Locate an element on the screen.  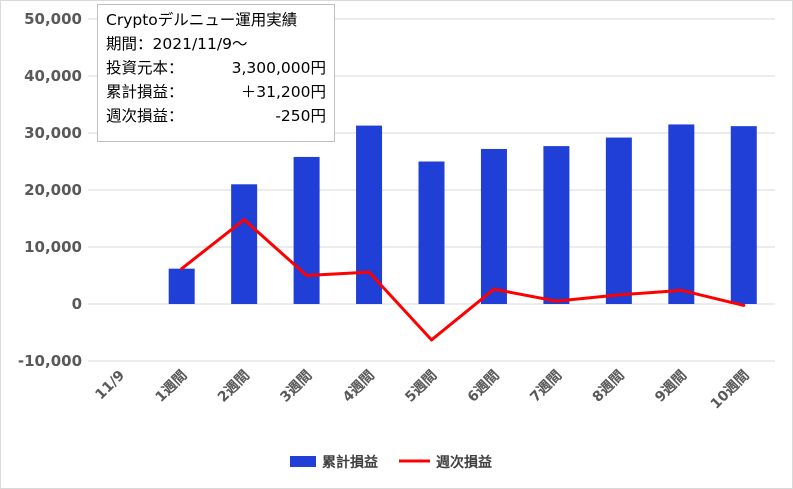
info-row-weekly: 週次損益： -250円 is located at coordinates (216, 116).